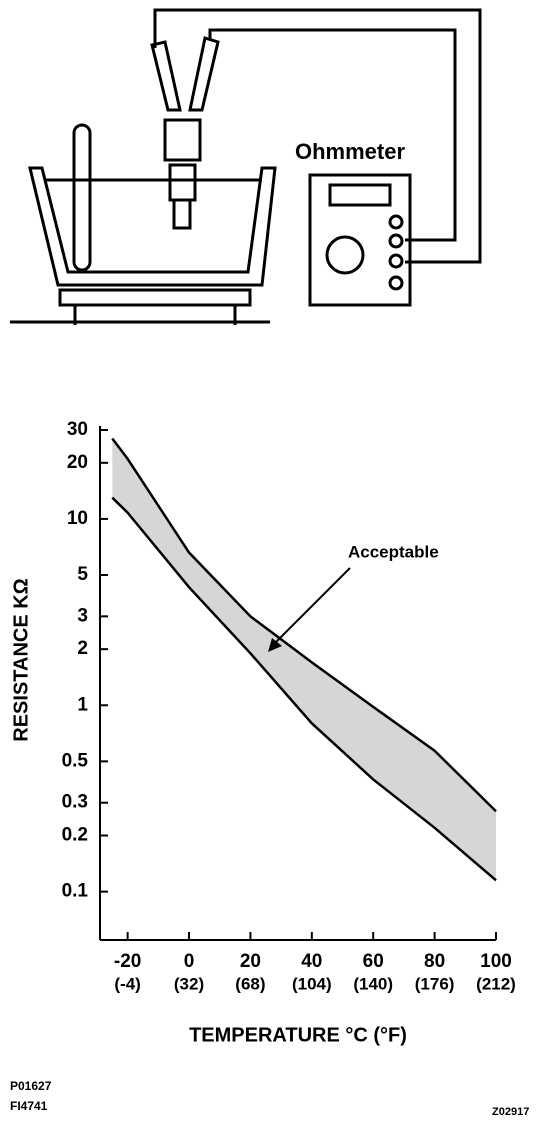 The height and width of the screenshot is (1128, 560). I want to click on code: FI4741, so click(29, 1106).